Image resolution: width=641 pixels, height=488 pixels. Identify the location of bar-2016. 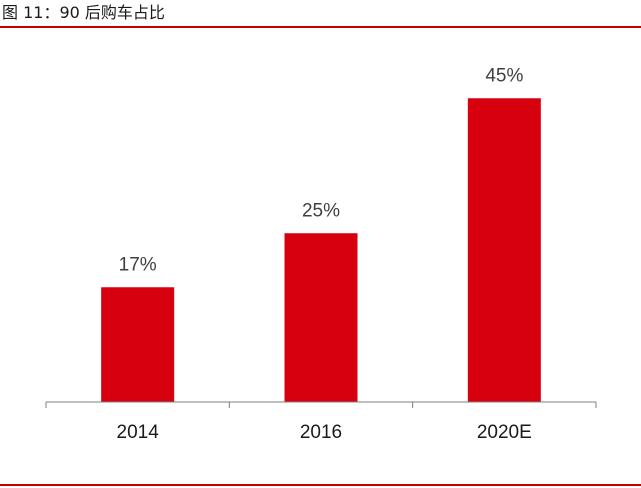
(321, 317).